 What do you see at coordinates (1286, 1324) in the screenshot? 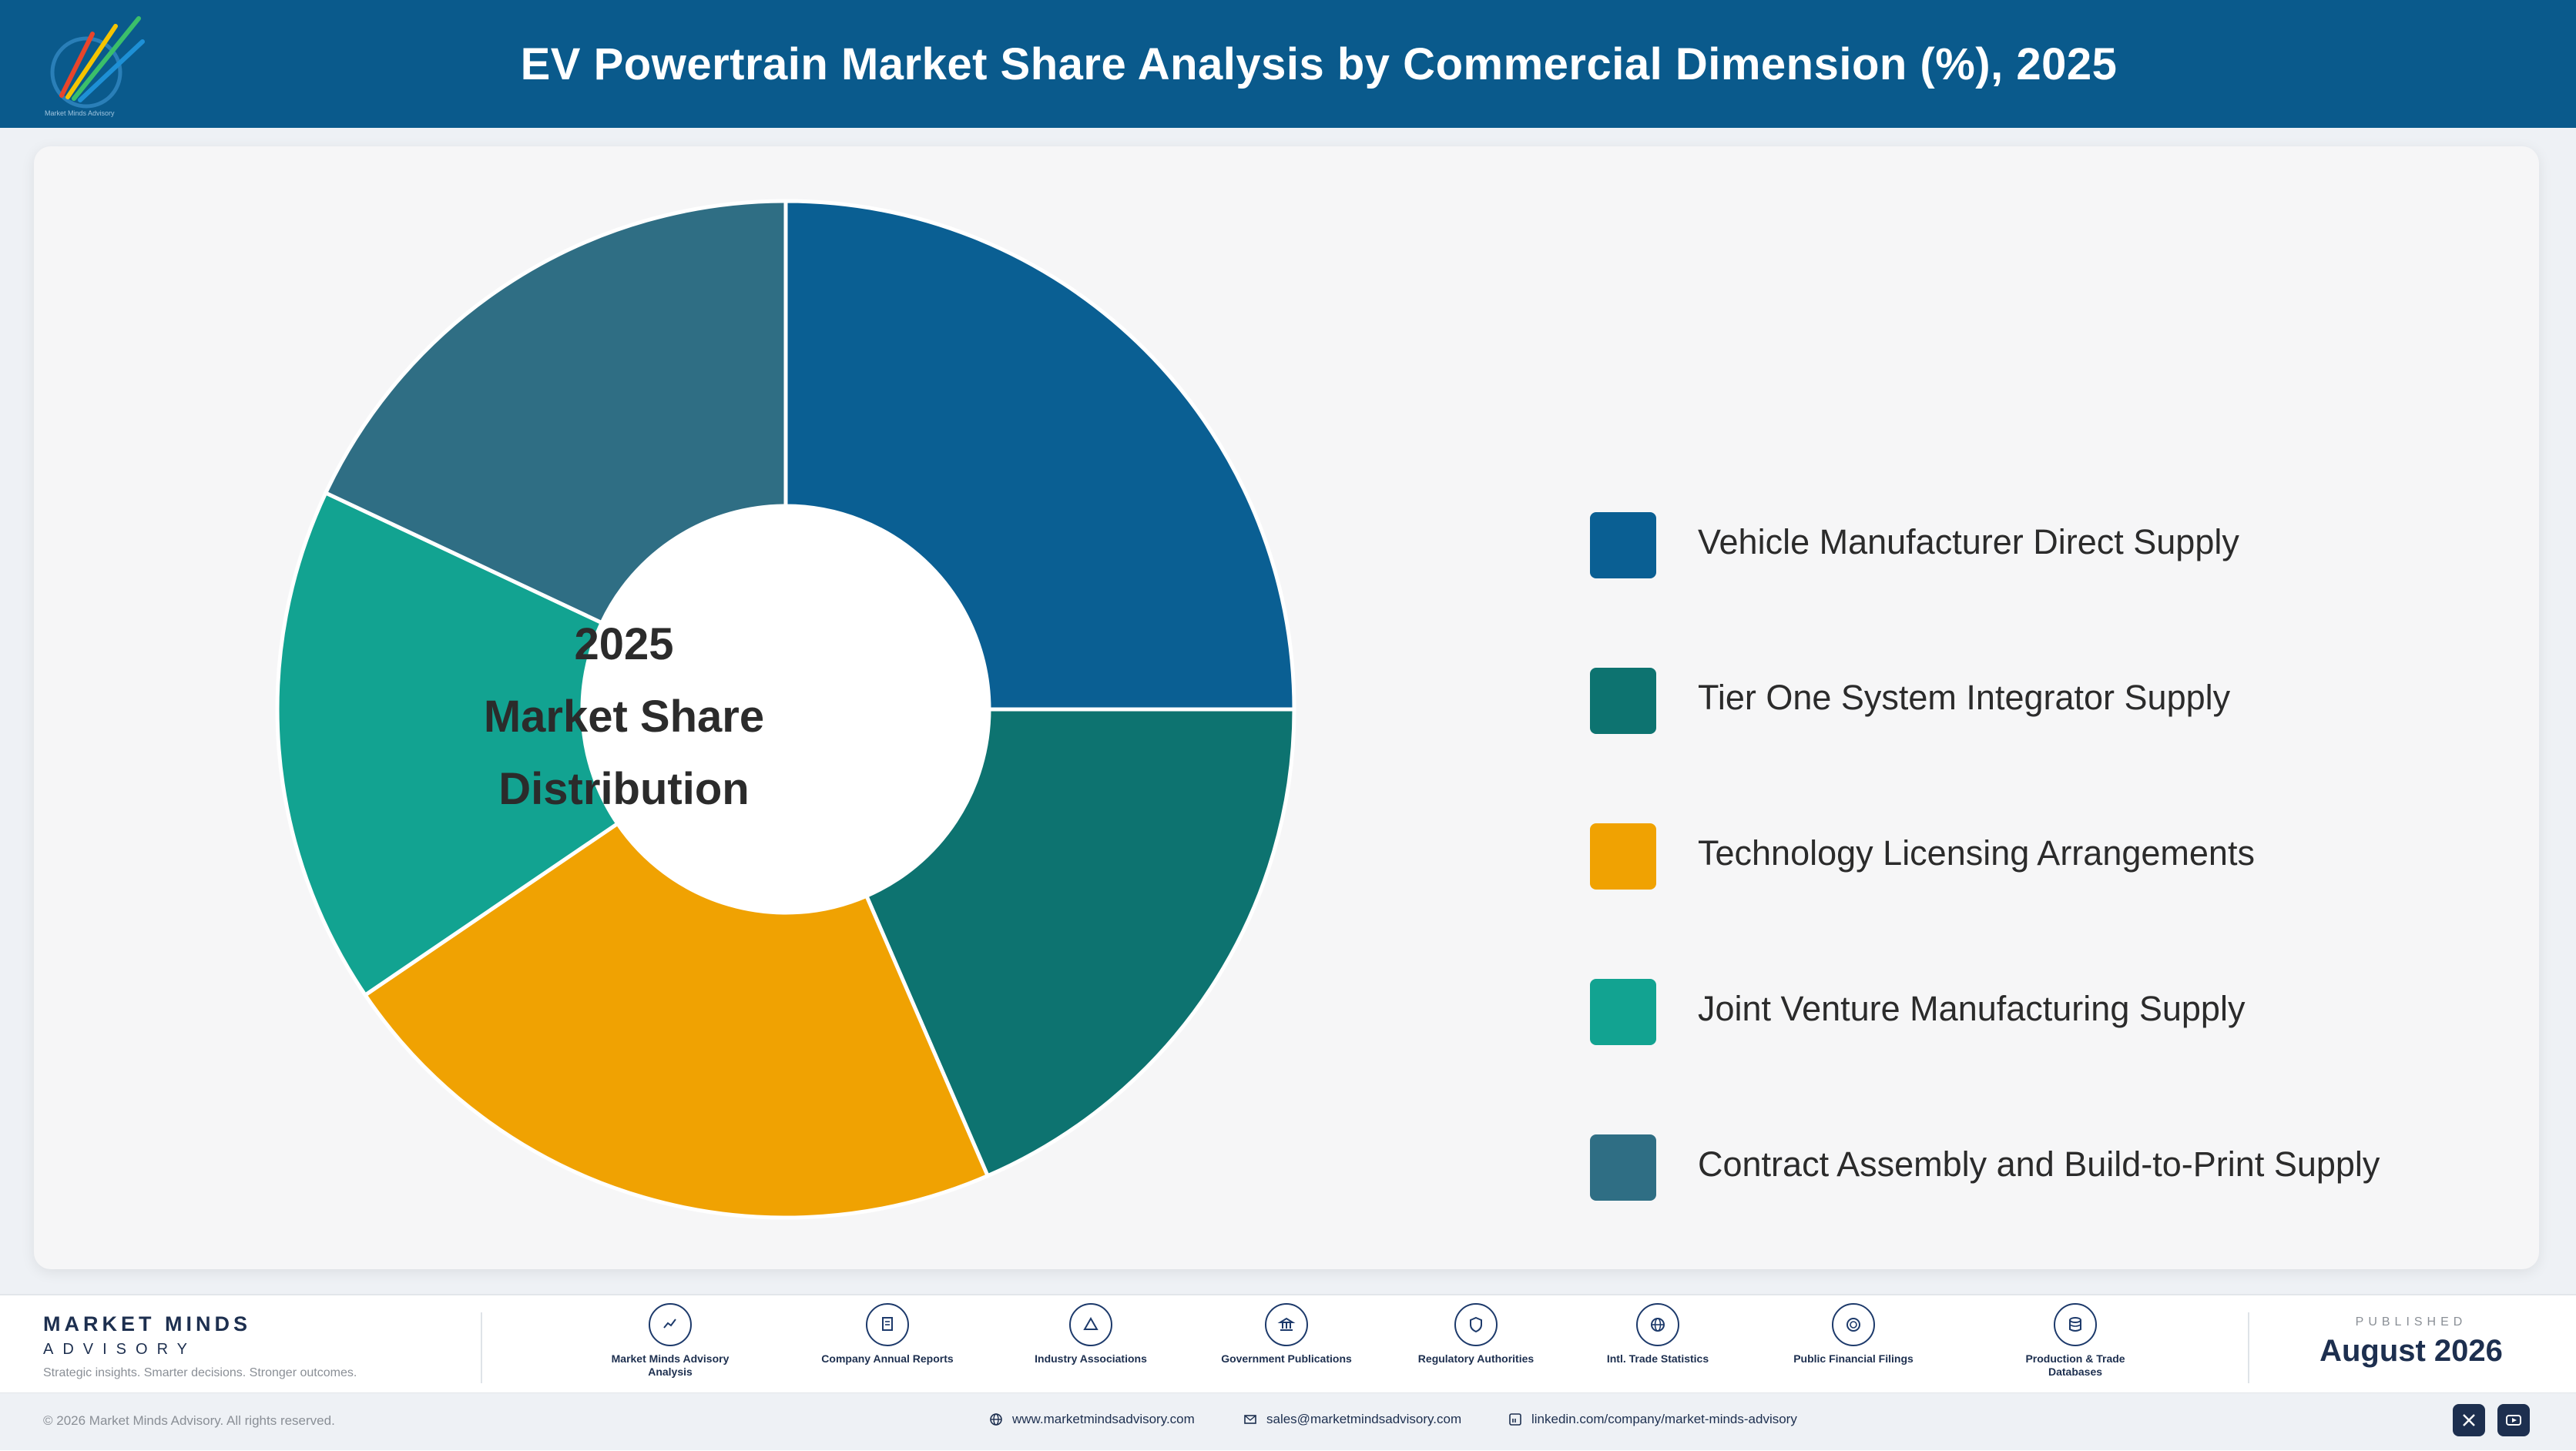
I see `government-icon` at bounding box center [1286, 1324].